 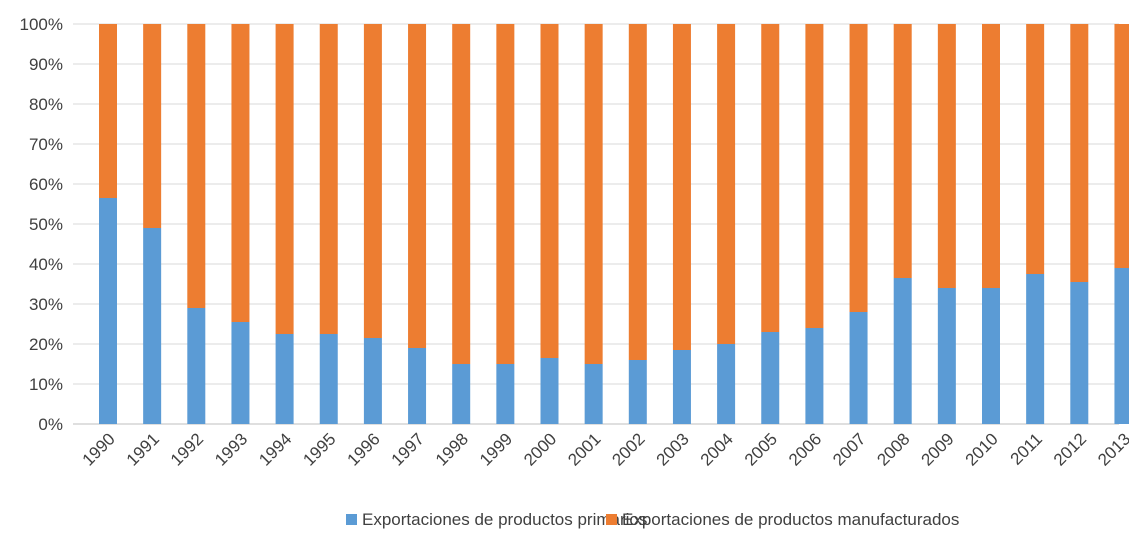 I want to click on legend-swatch-manufacturados, so click(x=611, y=519).